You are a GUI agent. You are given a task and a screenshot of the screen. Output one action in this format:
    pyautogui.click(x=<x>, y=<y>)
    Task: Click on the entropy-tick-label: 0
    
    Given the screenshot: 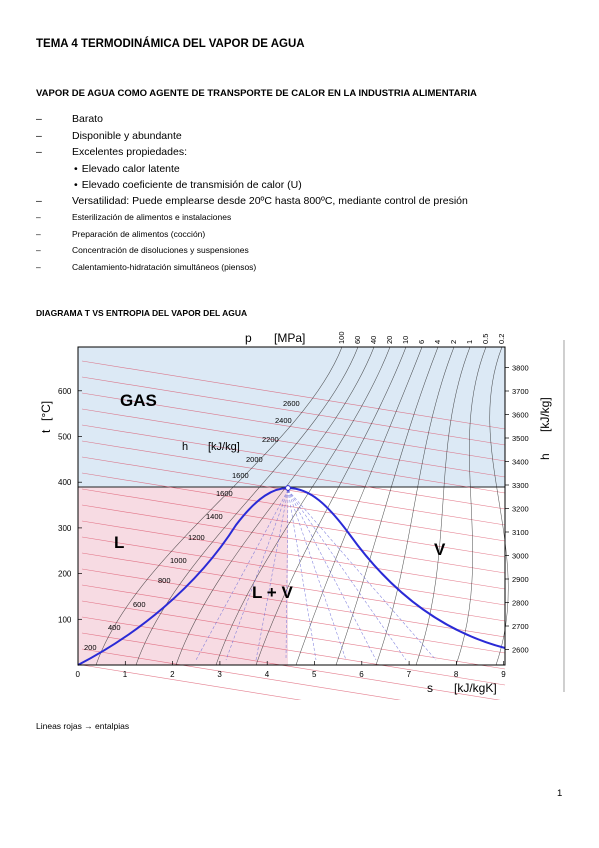 What is the action you would take?
    pyautogui.click(x=78, y=674)
    